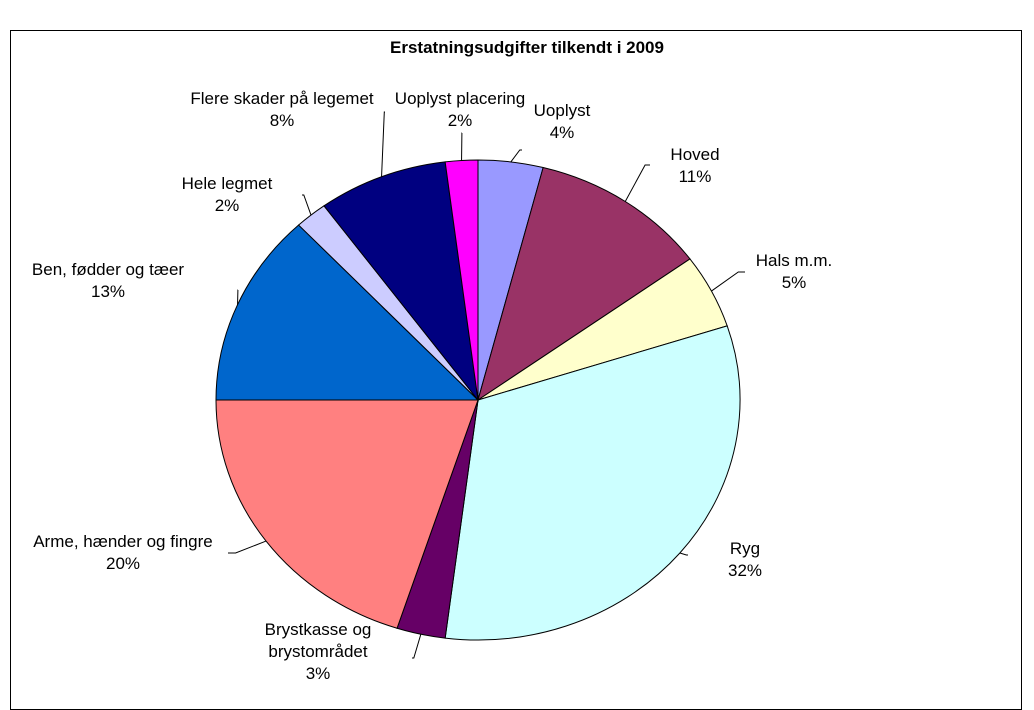 The image size is (1034, 710). What do you see at coordinates (123, 564) in the screenshot?
I see `slice-value: 20%` at bounding box center [123, 564].